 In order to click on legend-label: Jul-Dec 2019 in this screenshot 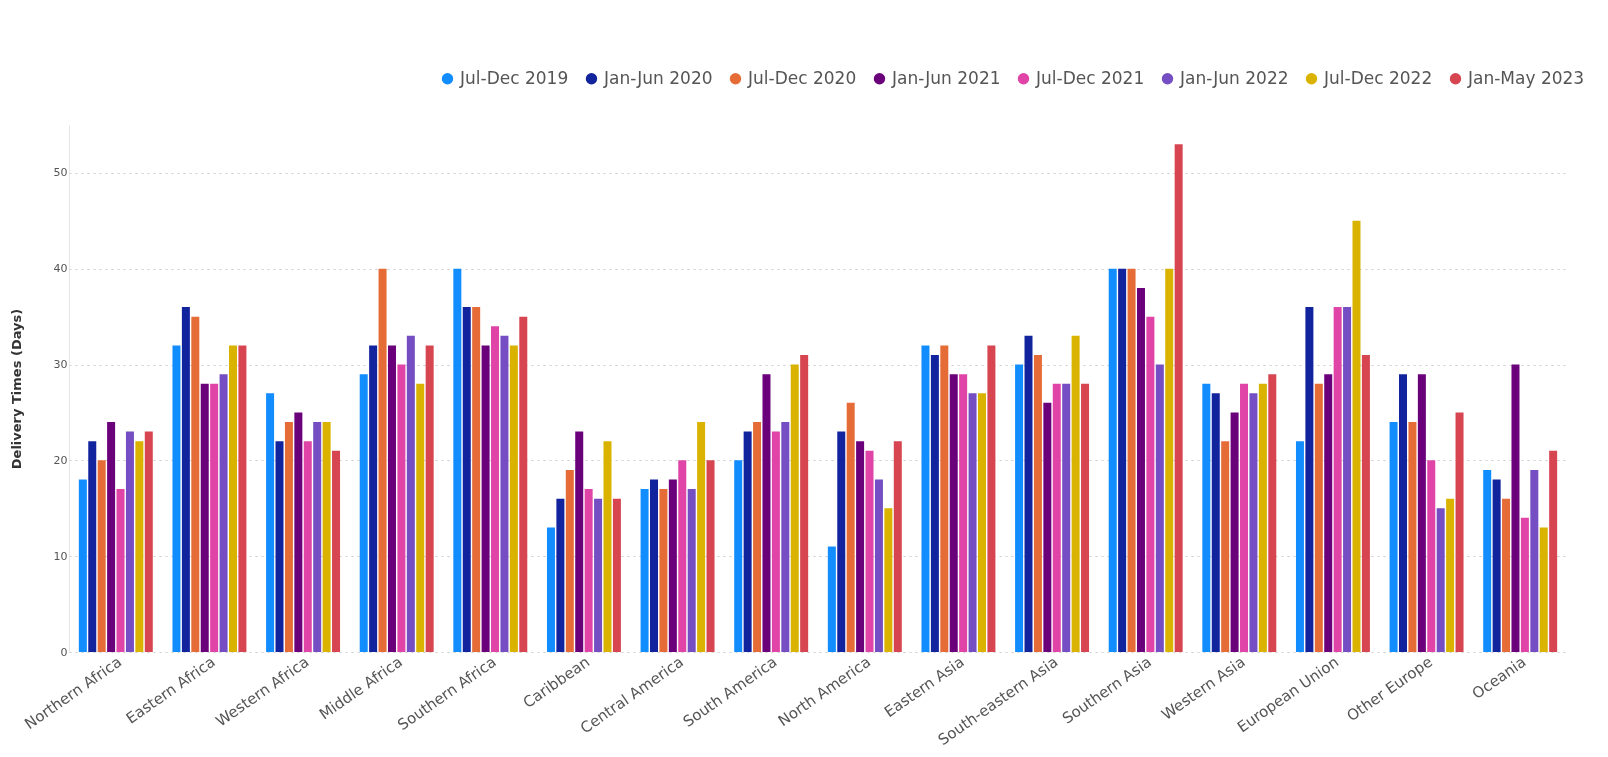, I will do `click(514, 77)`.